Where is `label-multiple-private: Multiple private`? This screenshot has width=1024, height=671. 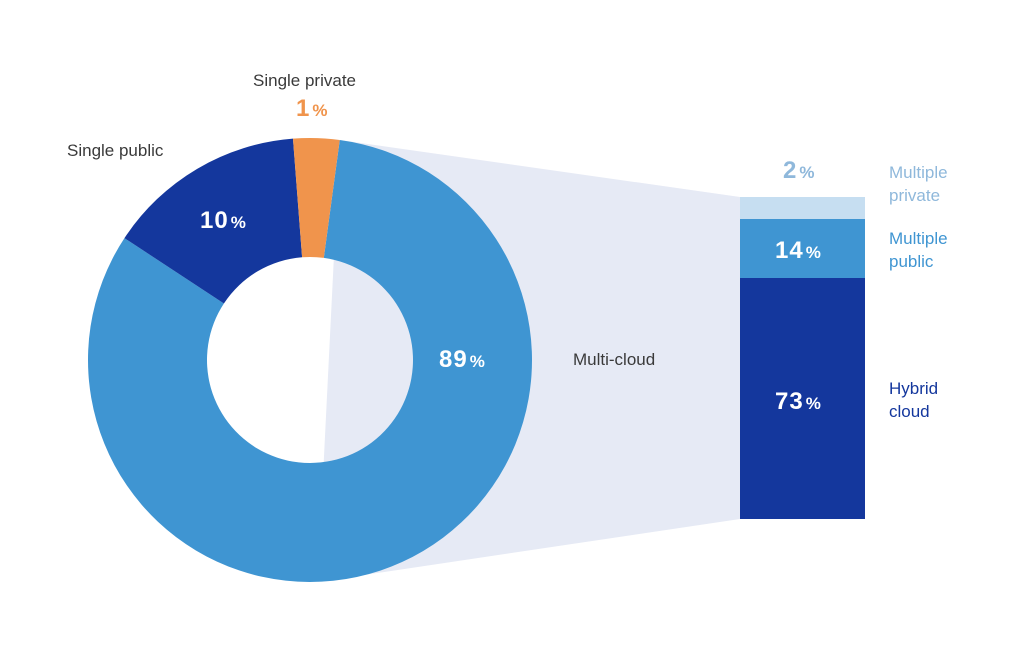
label-multiple-private: Multiple private is located at coordinates (918, 184).